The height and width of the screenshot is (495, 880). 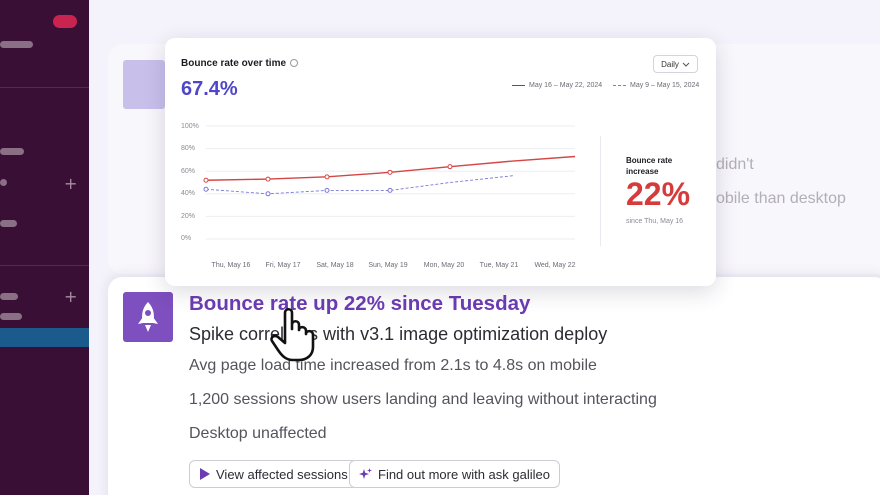 I want to click on interval-select: Daily, so click(x=675, y=64).